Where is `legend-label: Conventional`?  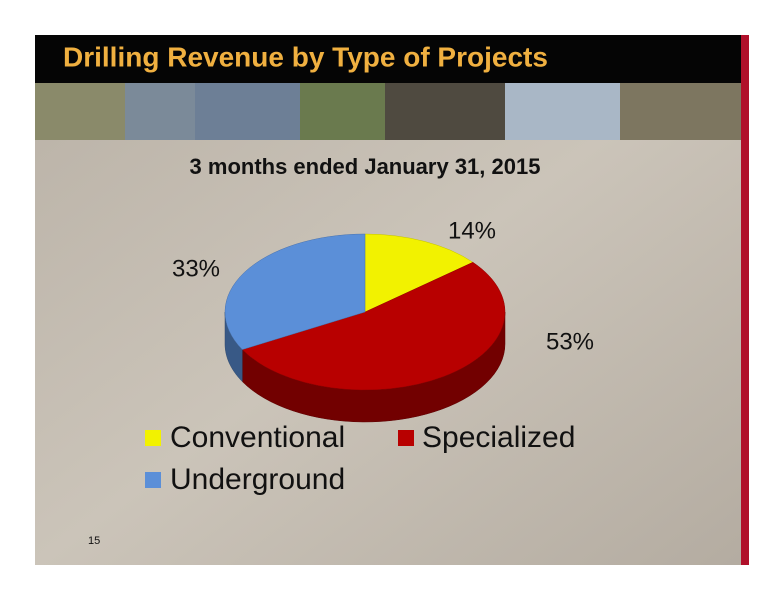
legend-label: Conventional is located at coordinates (257, 437).